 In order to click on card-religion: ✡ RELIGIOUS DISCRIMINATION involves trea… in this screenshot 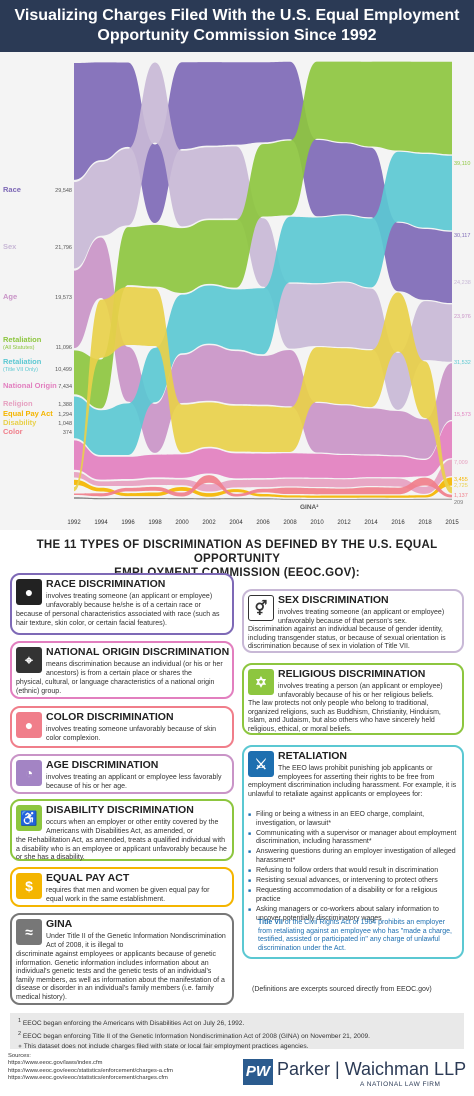, I will do `click(353, 699)`.